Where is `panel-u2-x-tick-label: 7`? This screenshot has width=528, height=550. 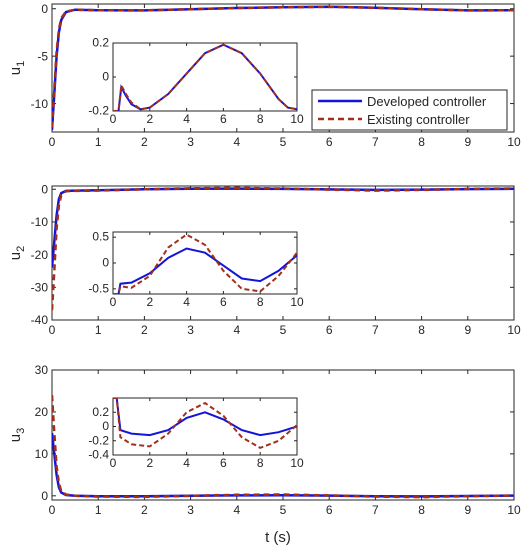 panel-u2-x-tick-label: 7 is located at coordinates (375, 330).